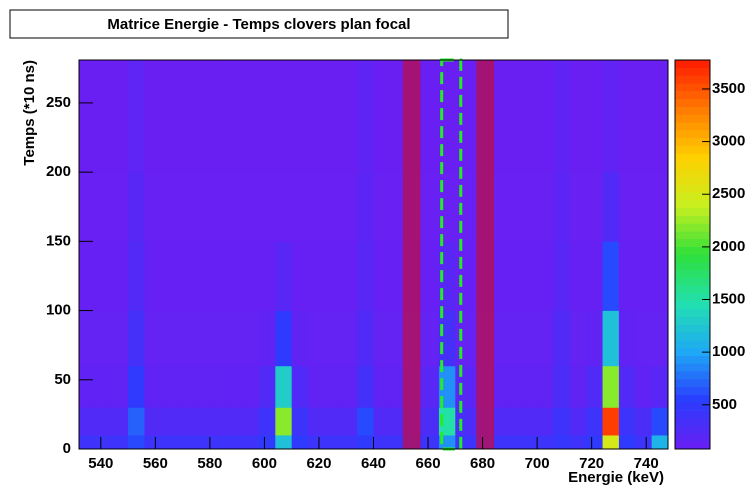 This screenshot has width=755, height=490. Describe the element at coordinates (62, 379) in the screenshot. I see `y-tick-label: 50` at that location.